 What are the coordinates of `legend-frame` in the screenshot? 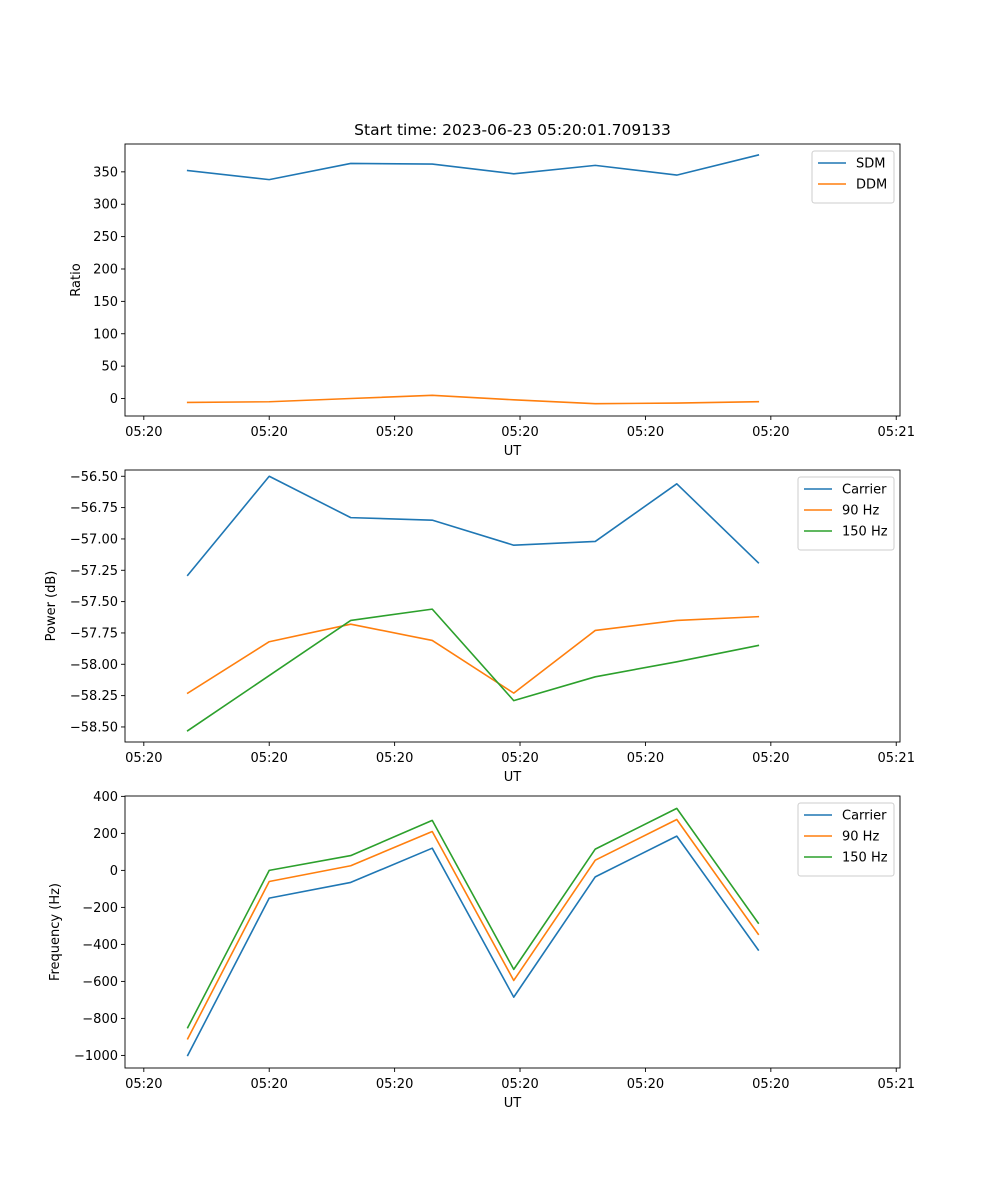 It's located at (853, 177).